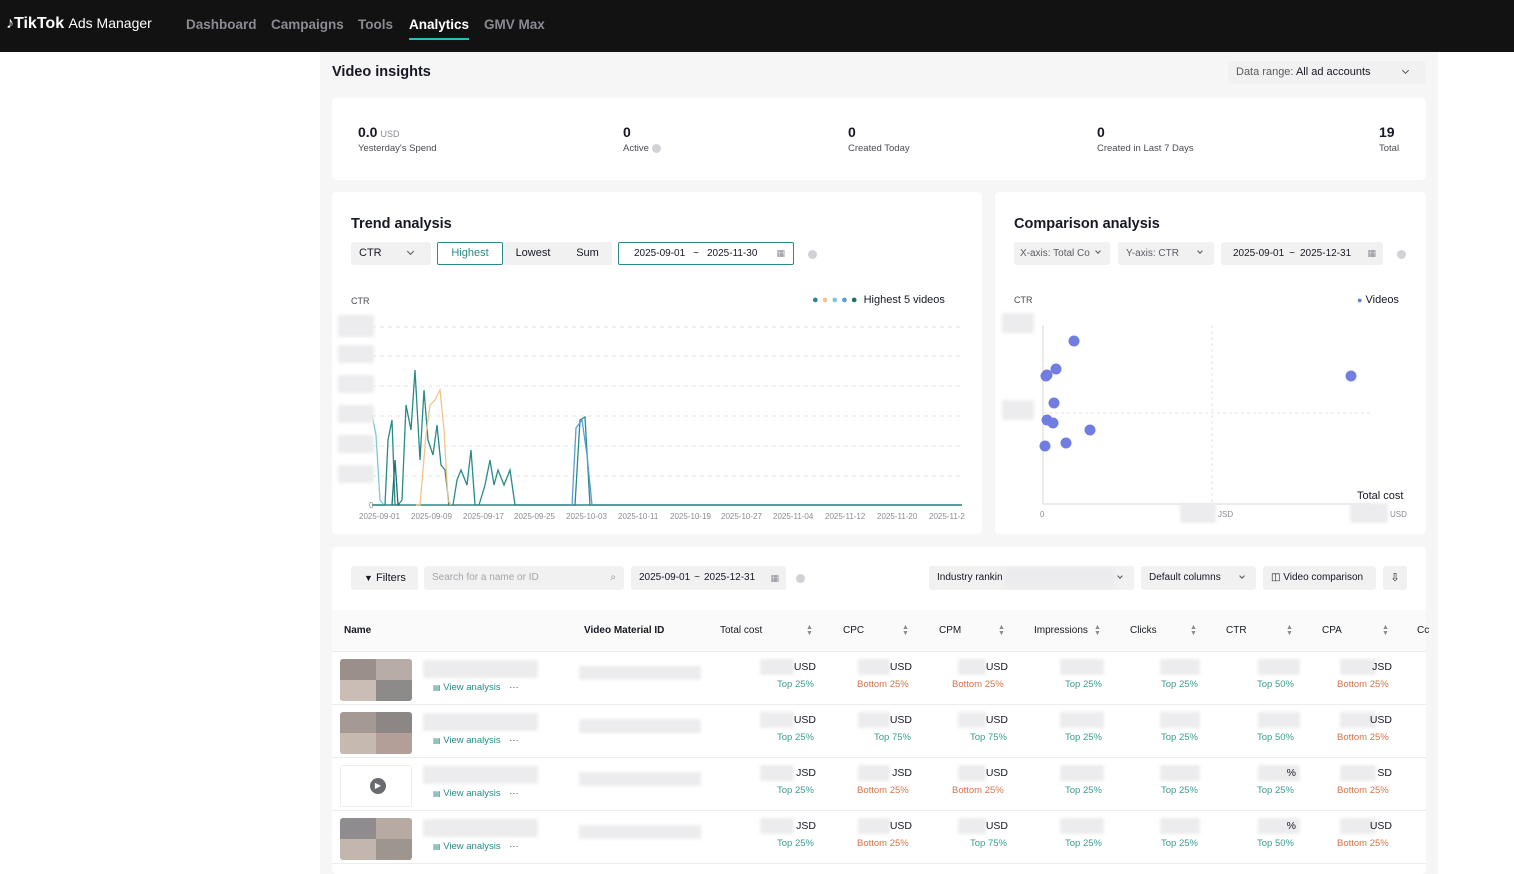 The width and height of the screenshot is (1514, 874). Describe the element at coordinates (1380, 720) in the screenshot. I see `cpa-value: USD` at that location.